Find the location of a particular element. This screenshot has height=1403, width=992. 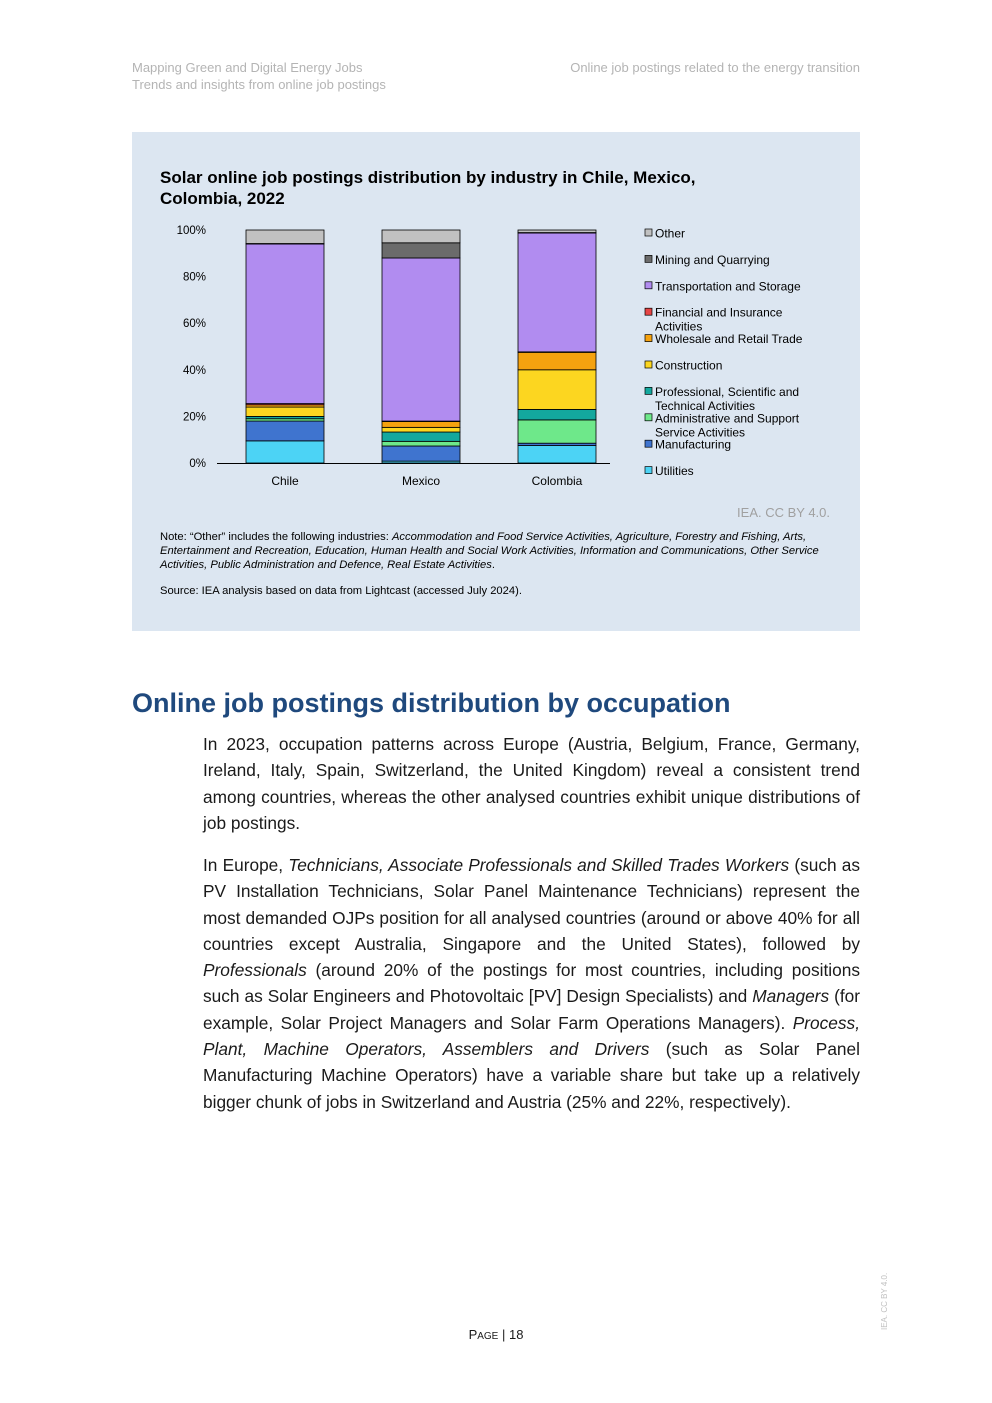

figure-credit: IEA. CC BY 4.0. is located at coordinates (783, 512).